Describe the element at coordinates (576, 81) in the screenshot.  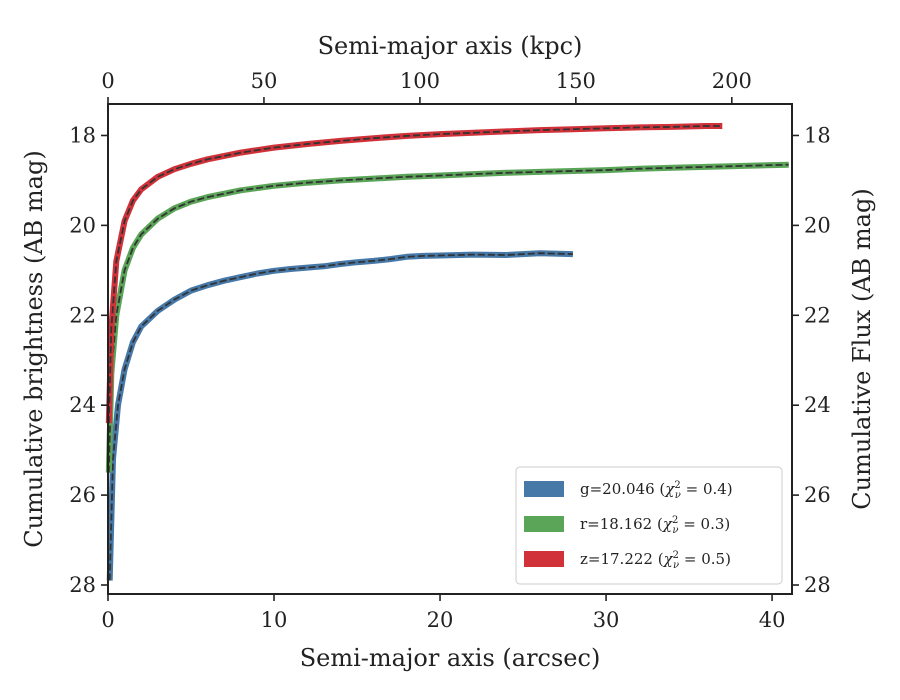
I see `top-x-tick-label-3: 150` at that location.